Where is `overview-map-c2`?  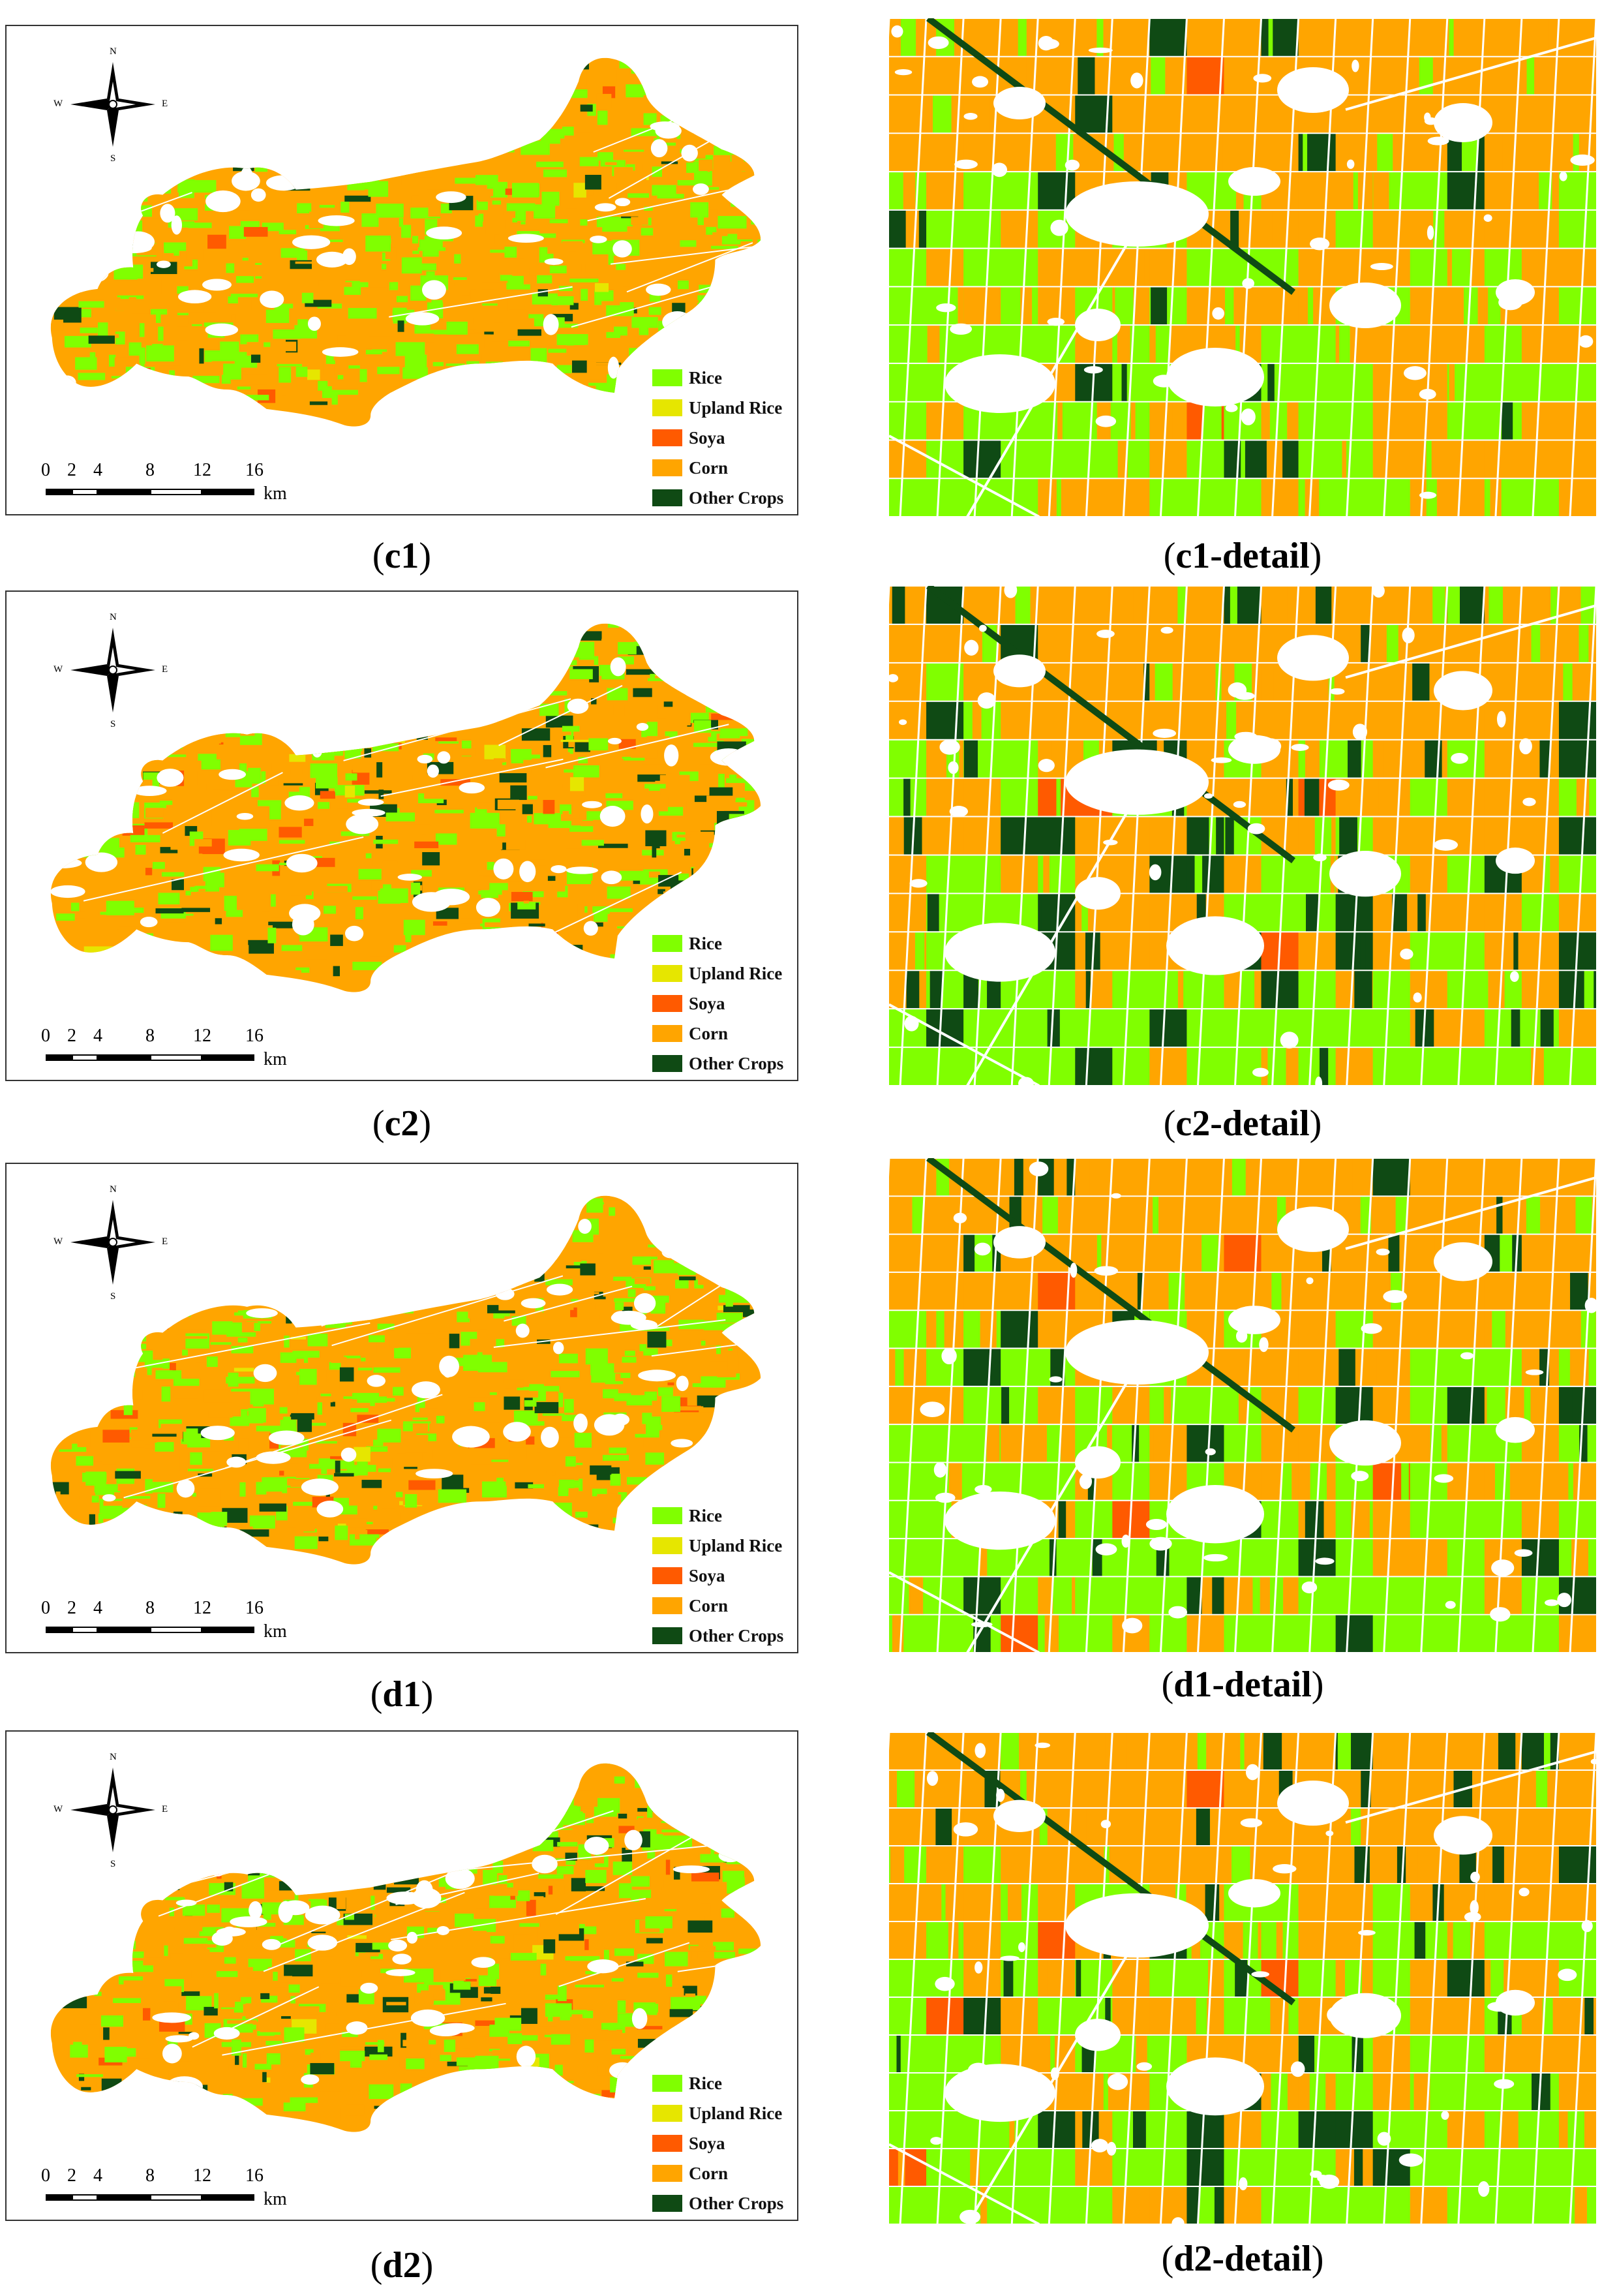 overview-map-c2 is located at coordinates (405, 807).